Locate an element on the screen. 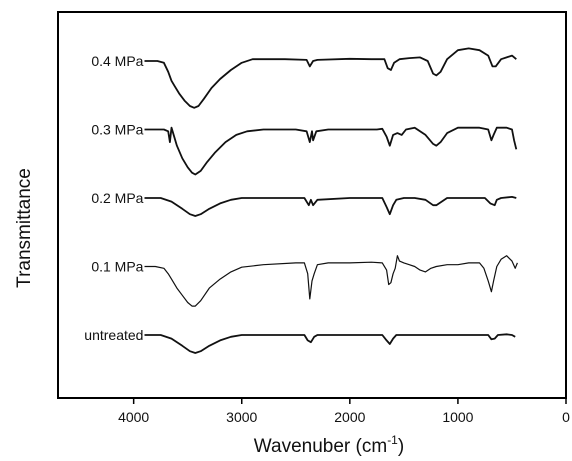  series-label-0: 0.4 MPa is located at coordinates (117, 61).